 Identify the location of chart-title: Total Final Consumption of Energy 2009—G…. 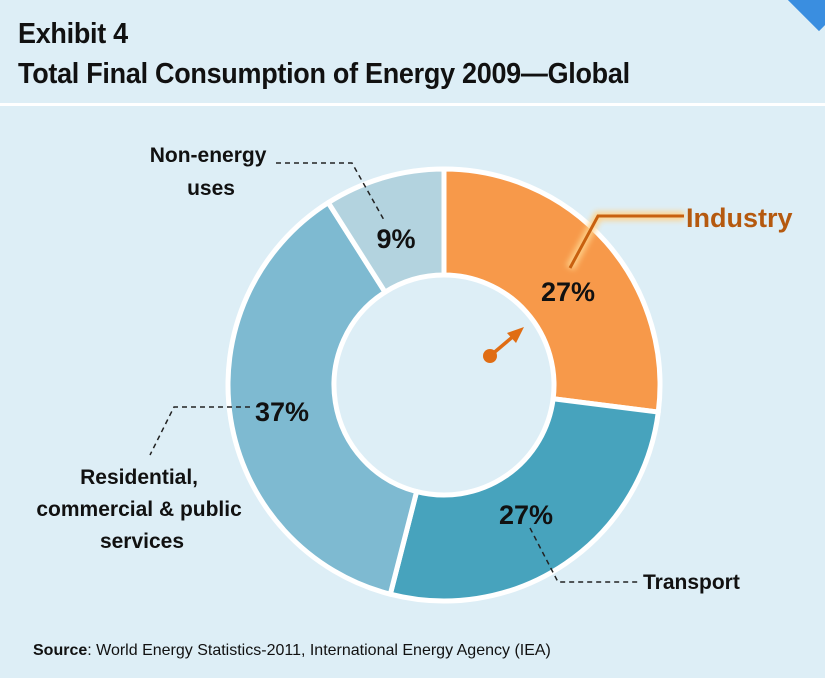
(324, 74).